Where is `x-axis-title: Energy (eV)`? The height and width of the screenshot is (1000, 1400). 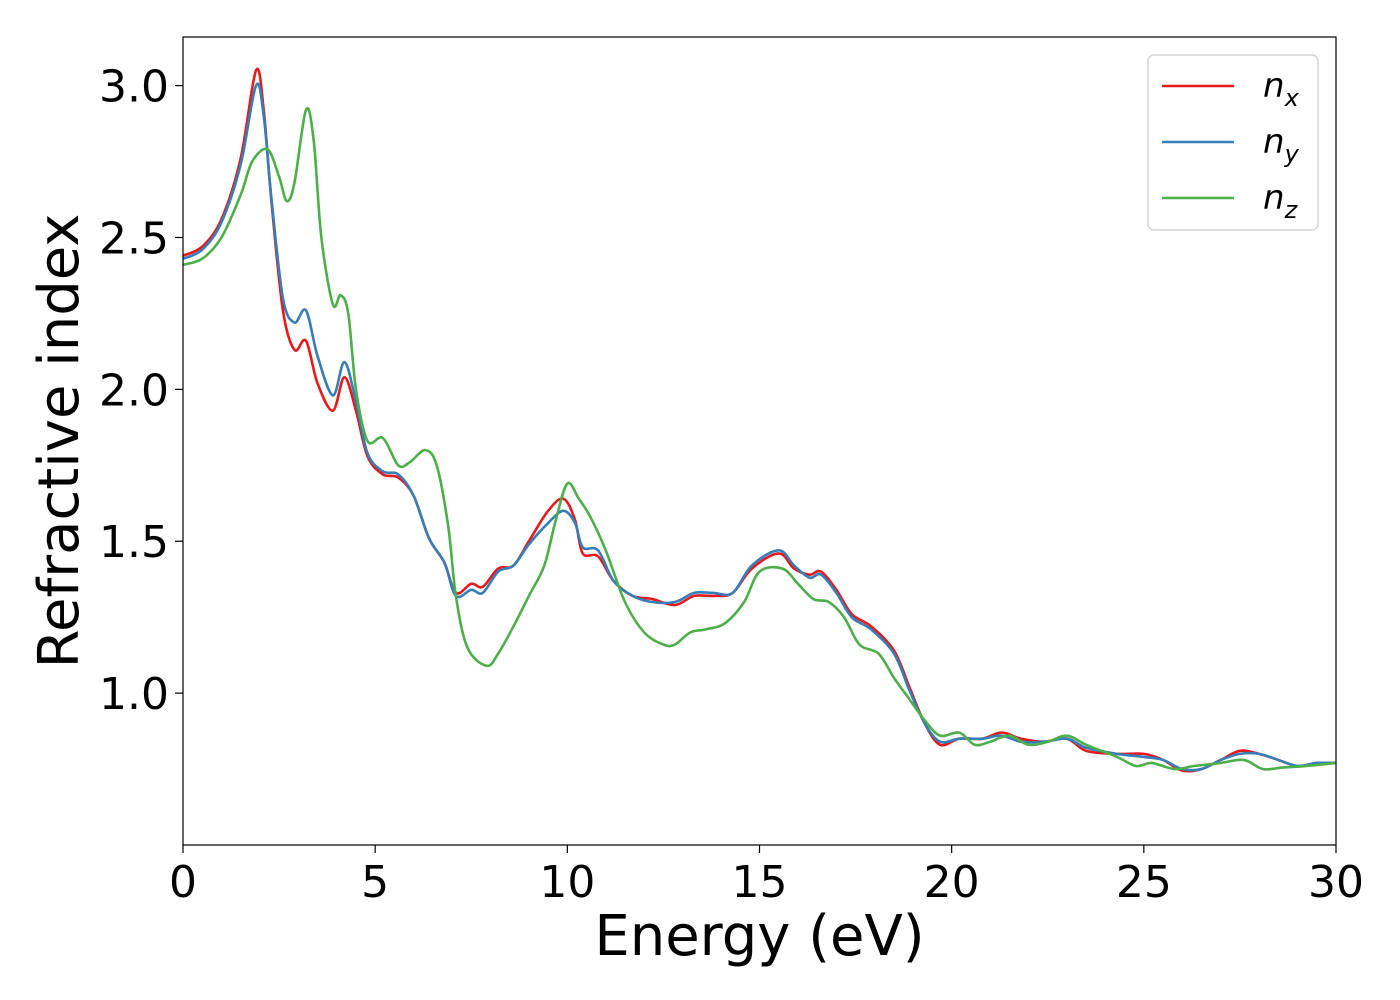 x-axis-title: Energy (eV) is located at coordinates (759, 936).